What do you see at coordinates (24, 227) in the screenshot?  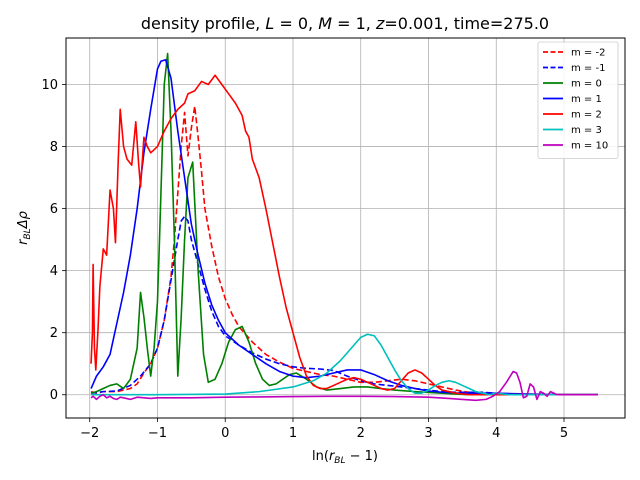 I see `y-axis-label: rBLΔρ` at bounding box center [24, 227].